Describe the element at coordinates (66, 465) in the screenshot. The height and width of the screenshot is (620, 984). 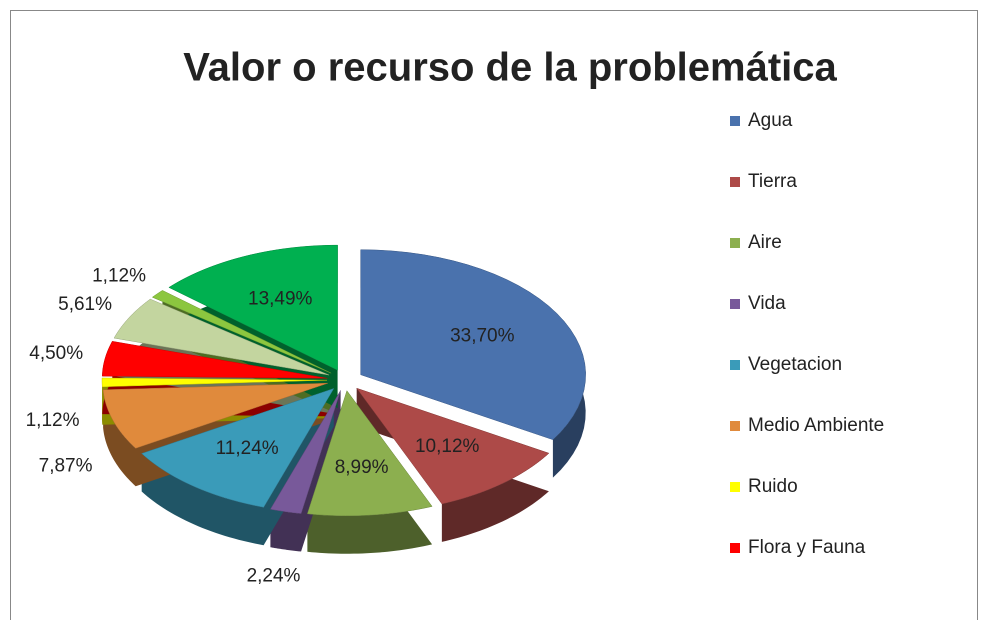
I see `data-label: 7,87%` at that location.